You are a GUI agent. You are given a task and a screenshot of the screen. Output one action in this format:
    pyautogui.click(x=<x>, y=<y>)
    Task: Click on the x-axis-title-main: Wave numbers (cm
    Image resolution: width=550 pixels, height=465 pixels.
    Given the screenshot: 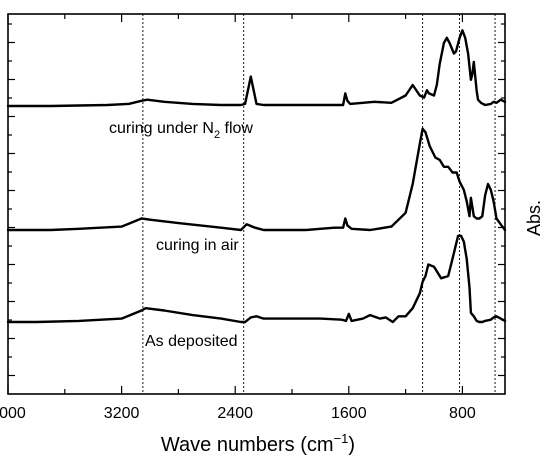 What is the action you would take?
    pyautogui.click(x=247, y=445)
    